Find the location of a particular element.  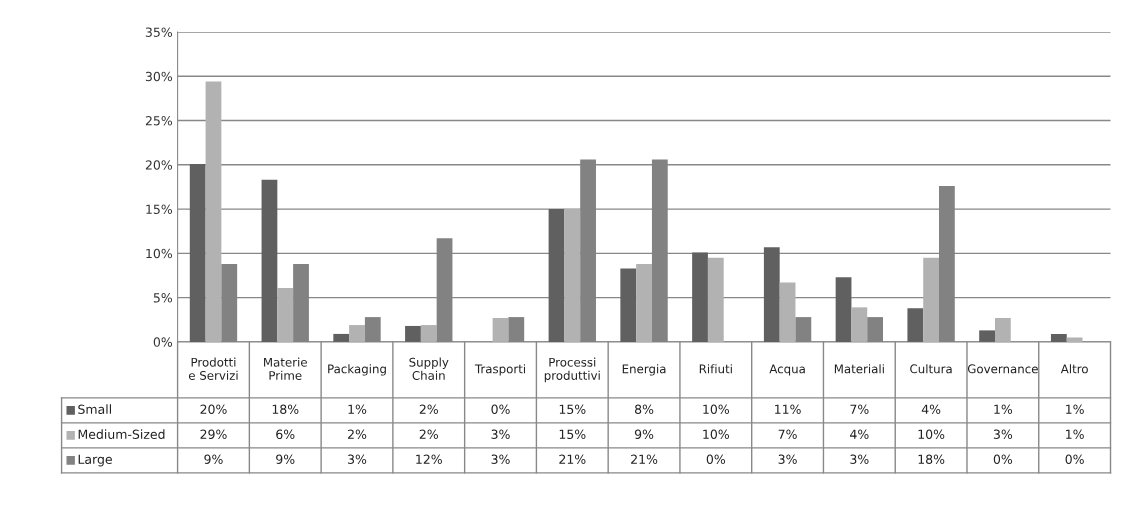

data-label: 8% is located at coordinates (644, 409).